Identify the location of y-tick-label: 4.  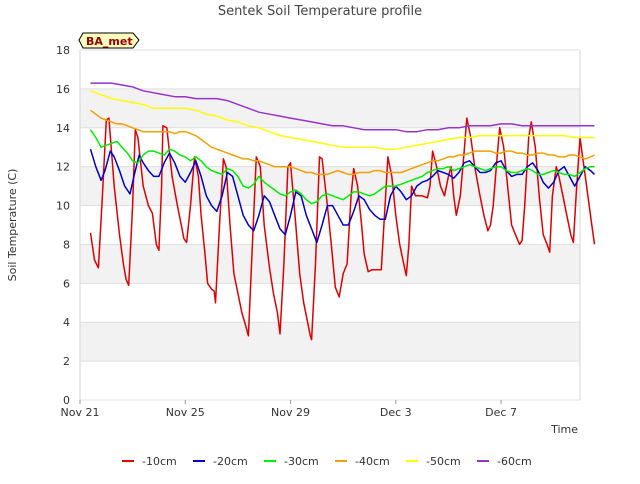
(66, 322).